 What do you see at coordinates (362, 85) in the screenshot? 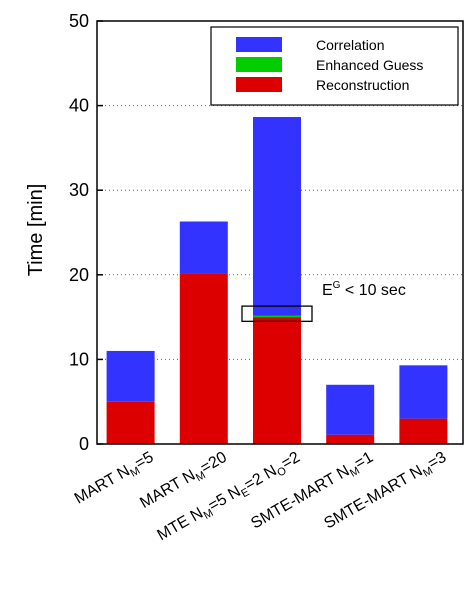
I see `legend-label: Reconstruction` at bounding box center [362, 85].